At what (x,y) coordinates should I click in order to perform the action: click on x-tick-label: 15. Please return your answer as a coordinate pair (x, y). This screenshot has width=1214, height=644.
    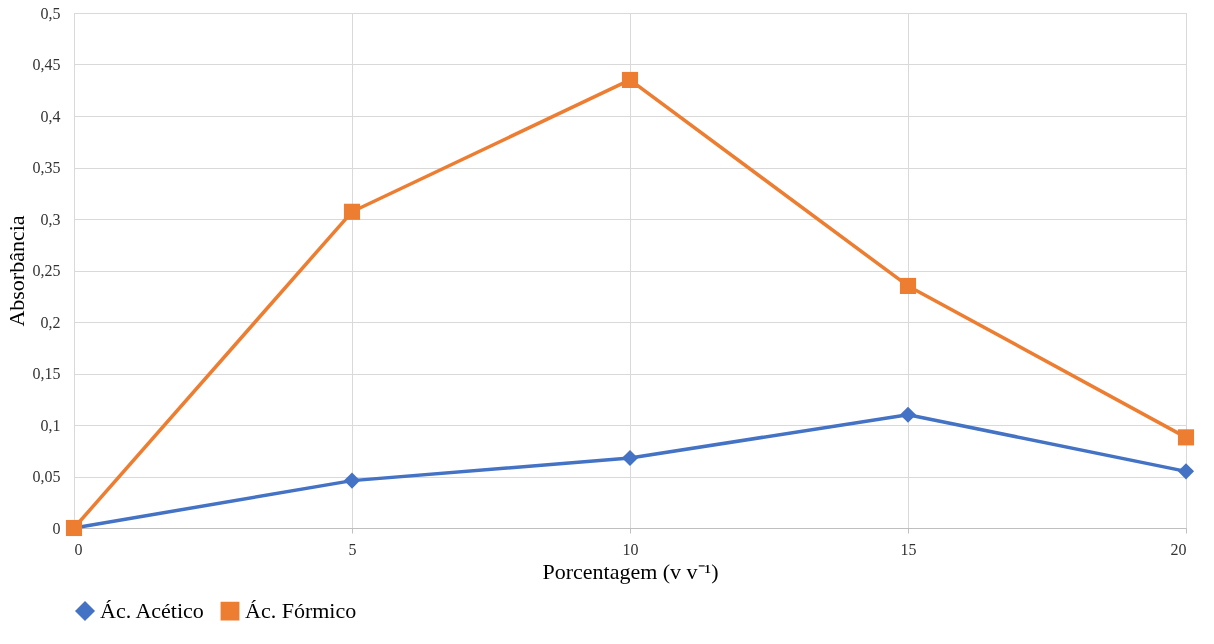
    Looking at the image, I should click on (908, 549).